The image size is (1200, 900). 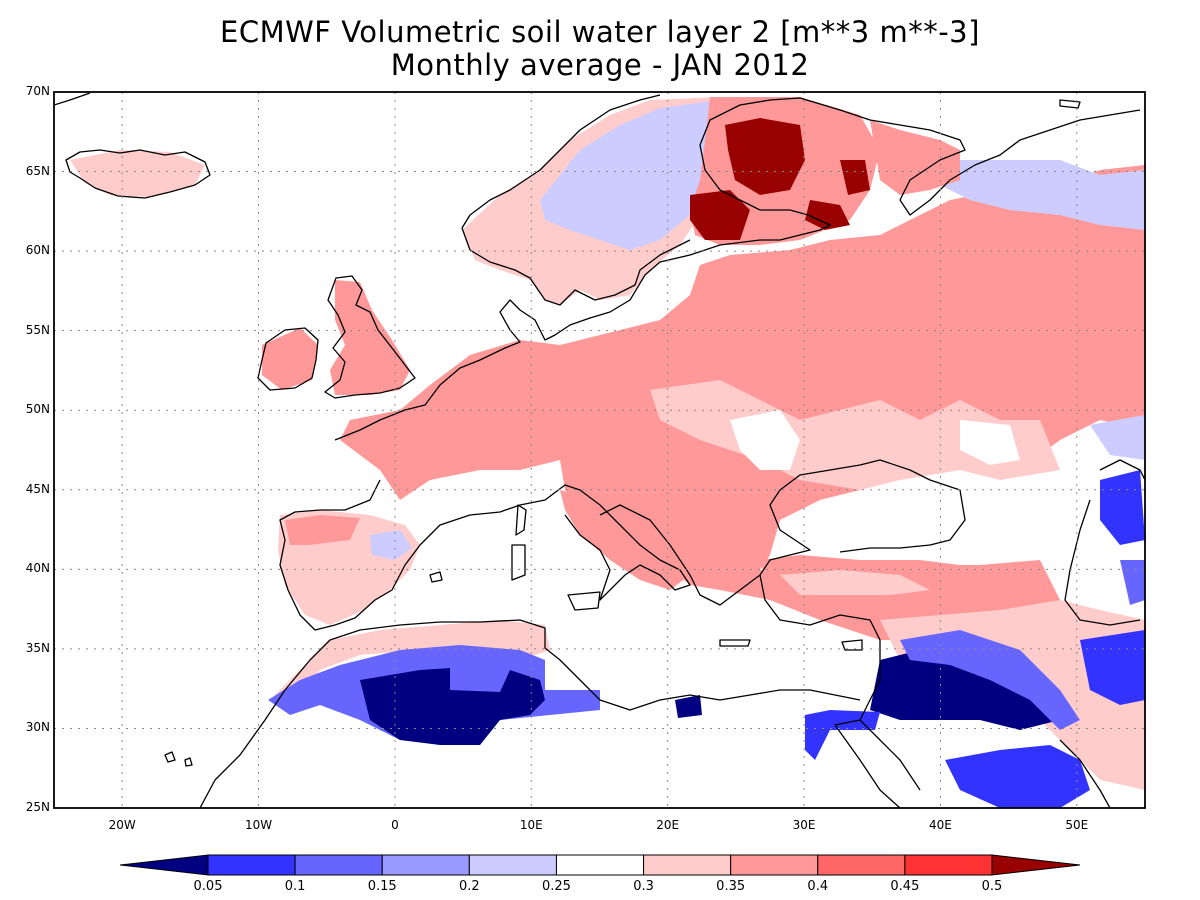 I want to click on lat-label-25N: 25N, so click(x=37, y=807).